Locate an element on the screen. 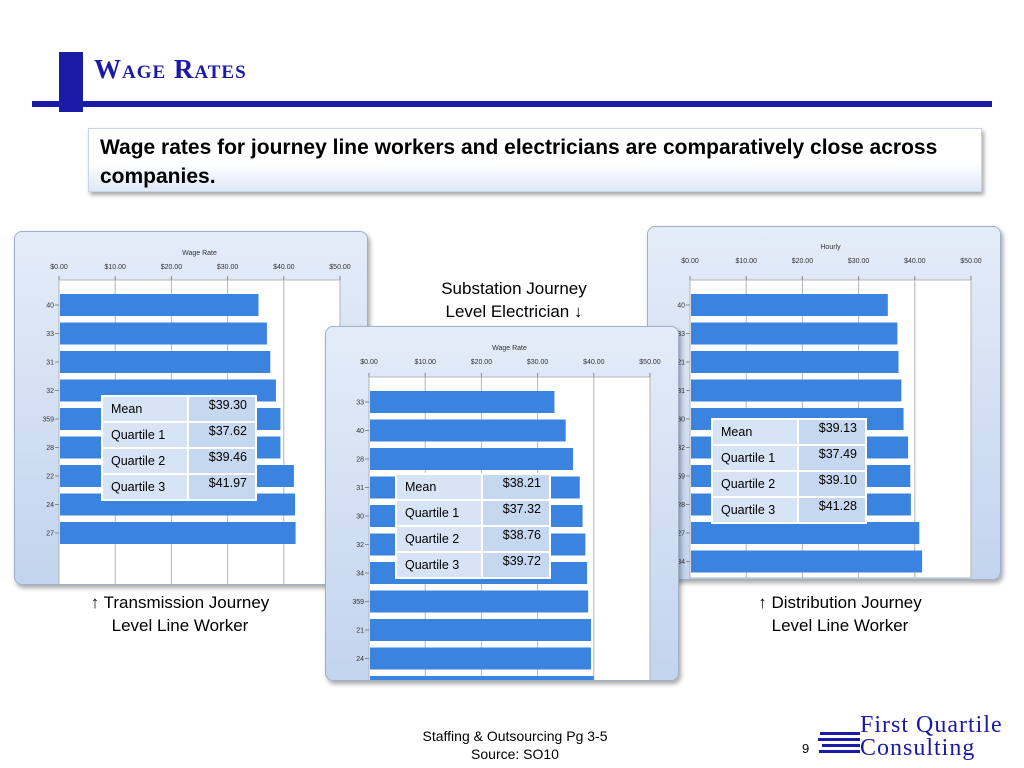 This screenshot has width=1024, height=768. stats-row: Quartile 2 $38.76 is located at coordinates (473, 539).